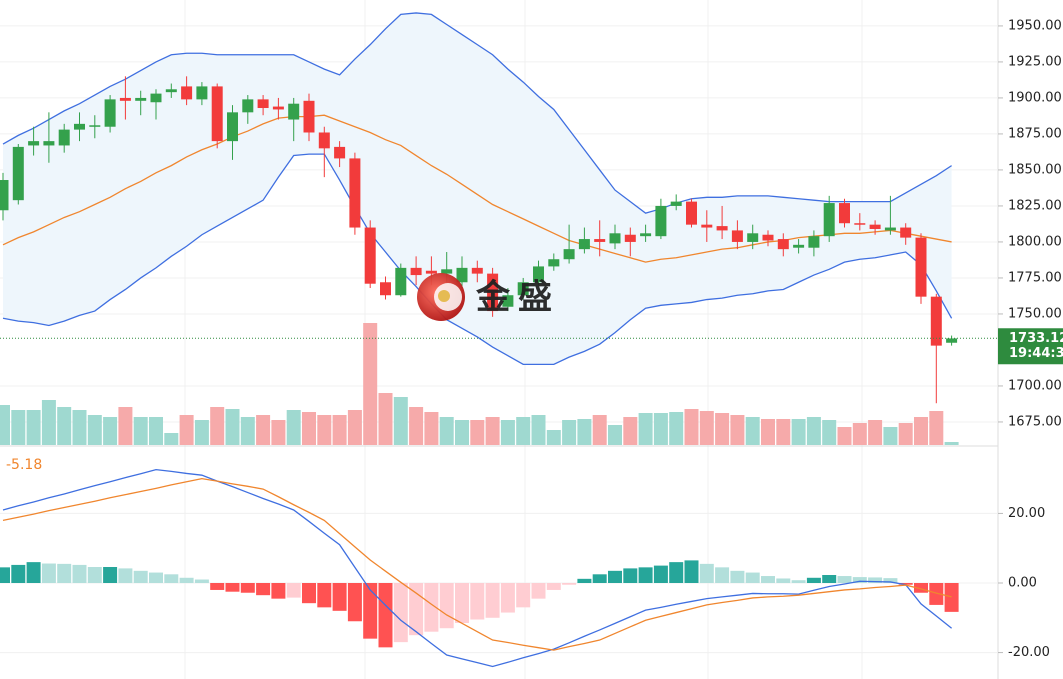  I want to click on last-price-tag, so click(1030, 346).